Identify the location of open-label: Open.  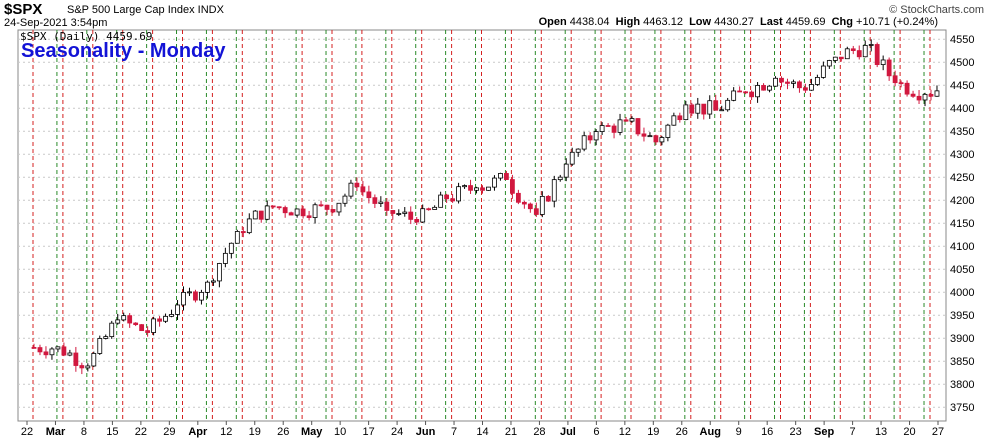
(552, 22).